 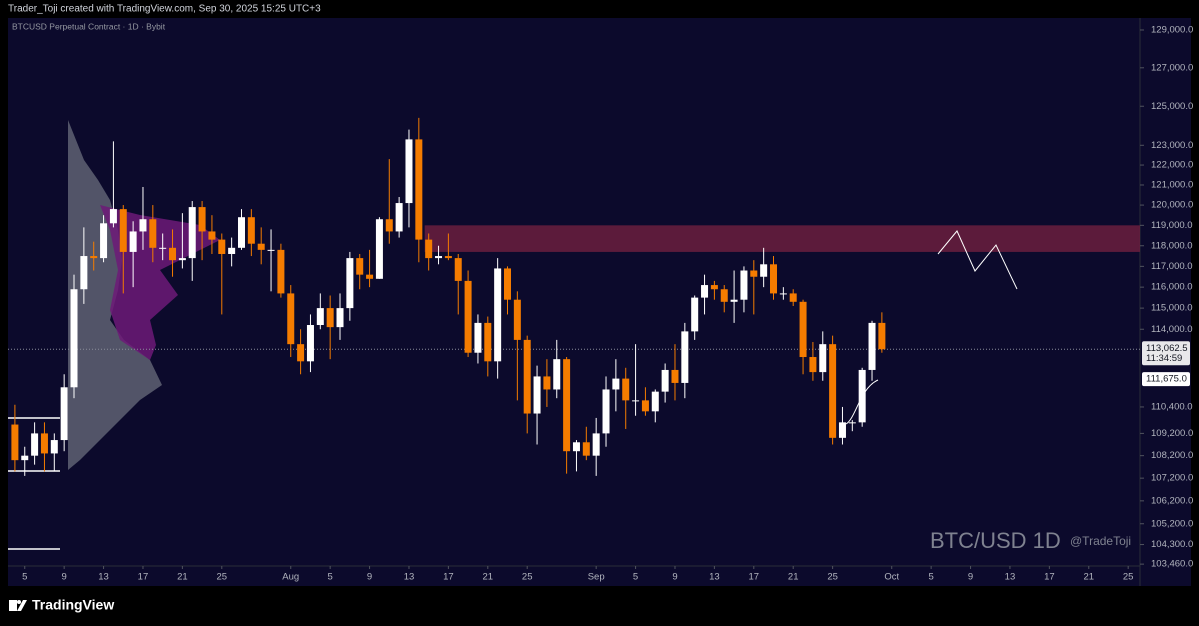 What do you see at coordinates (89, 26) in the screenshot?
I see `chart-title: BTCUSD Perpetual Contract · 1D · Bybit` at bounding box center [89, 26].